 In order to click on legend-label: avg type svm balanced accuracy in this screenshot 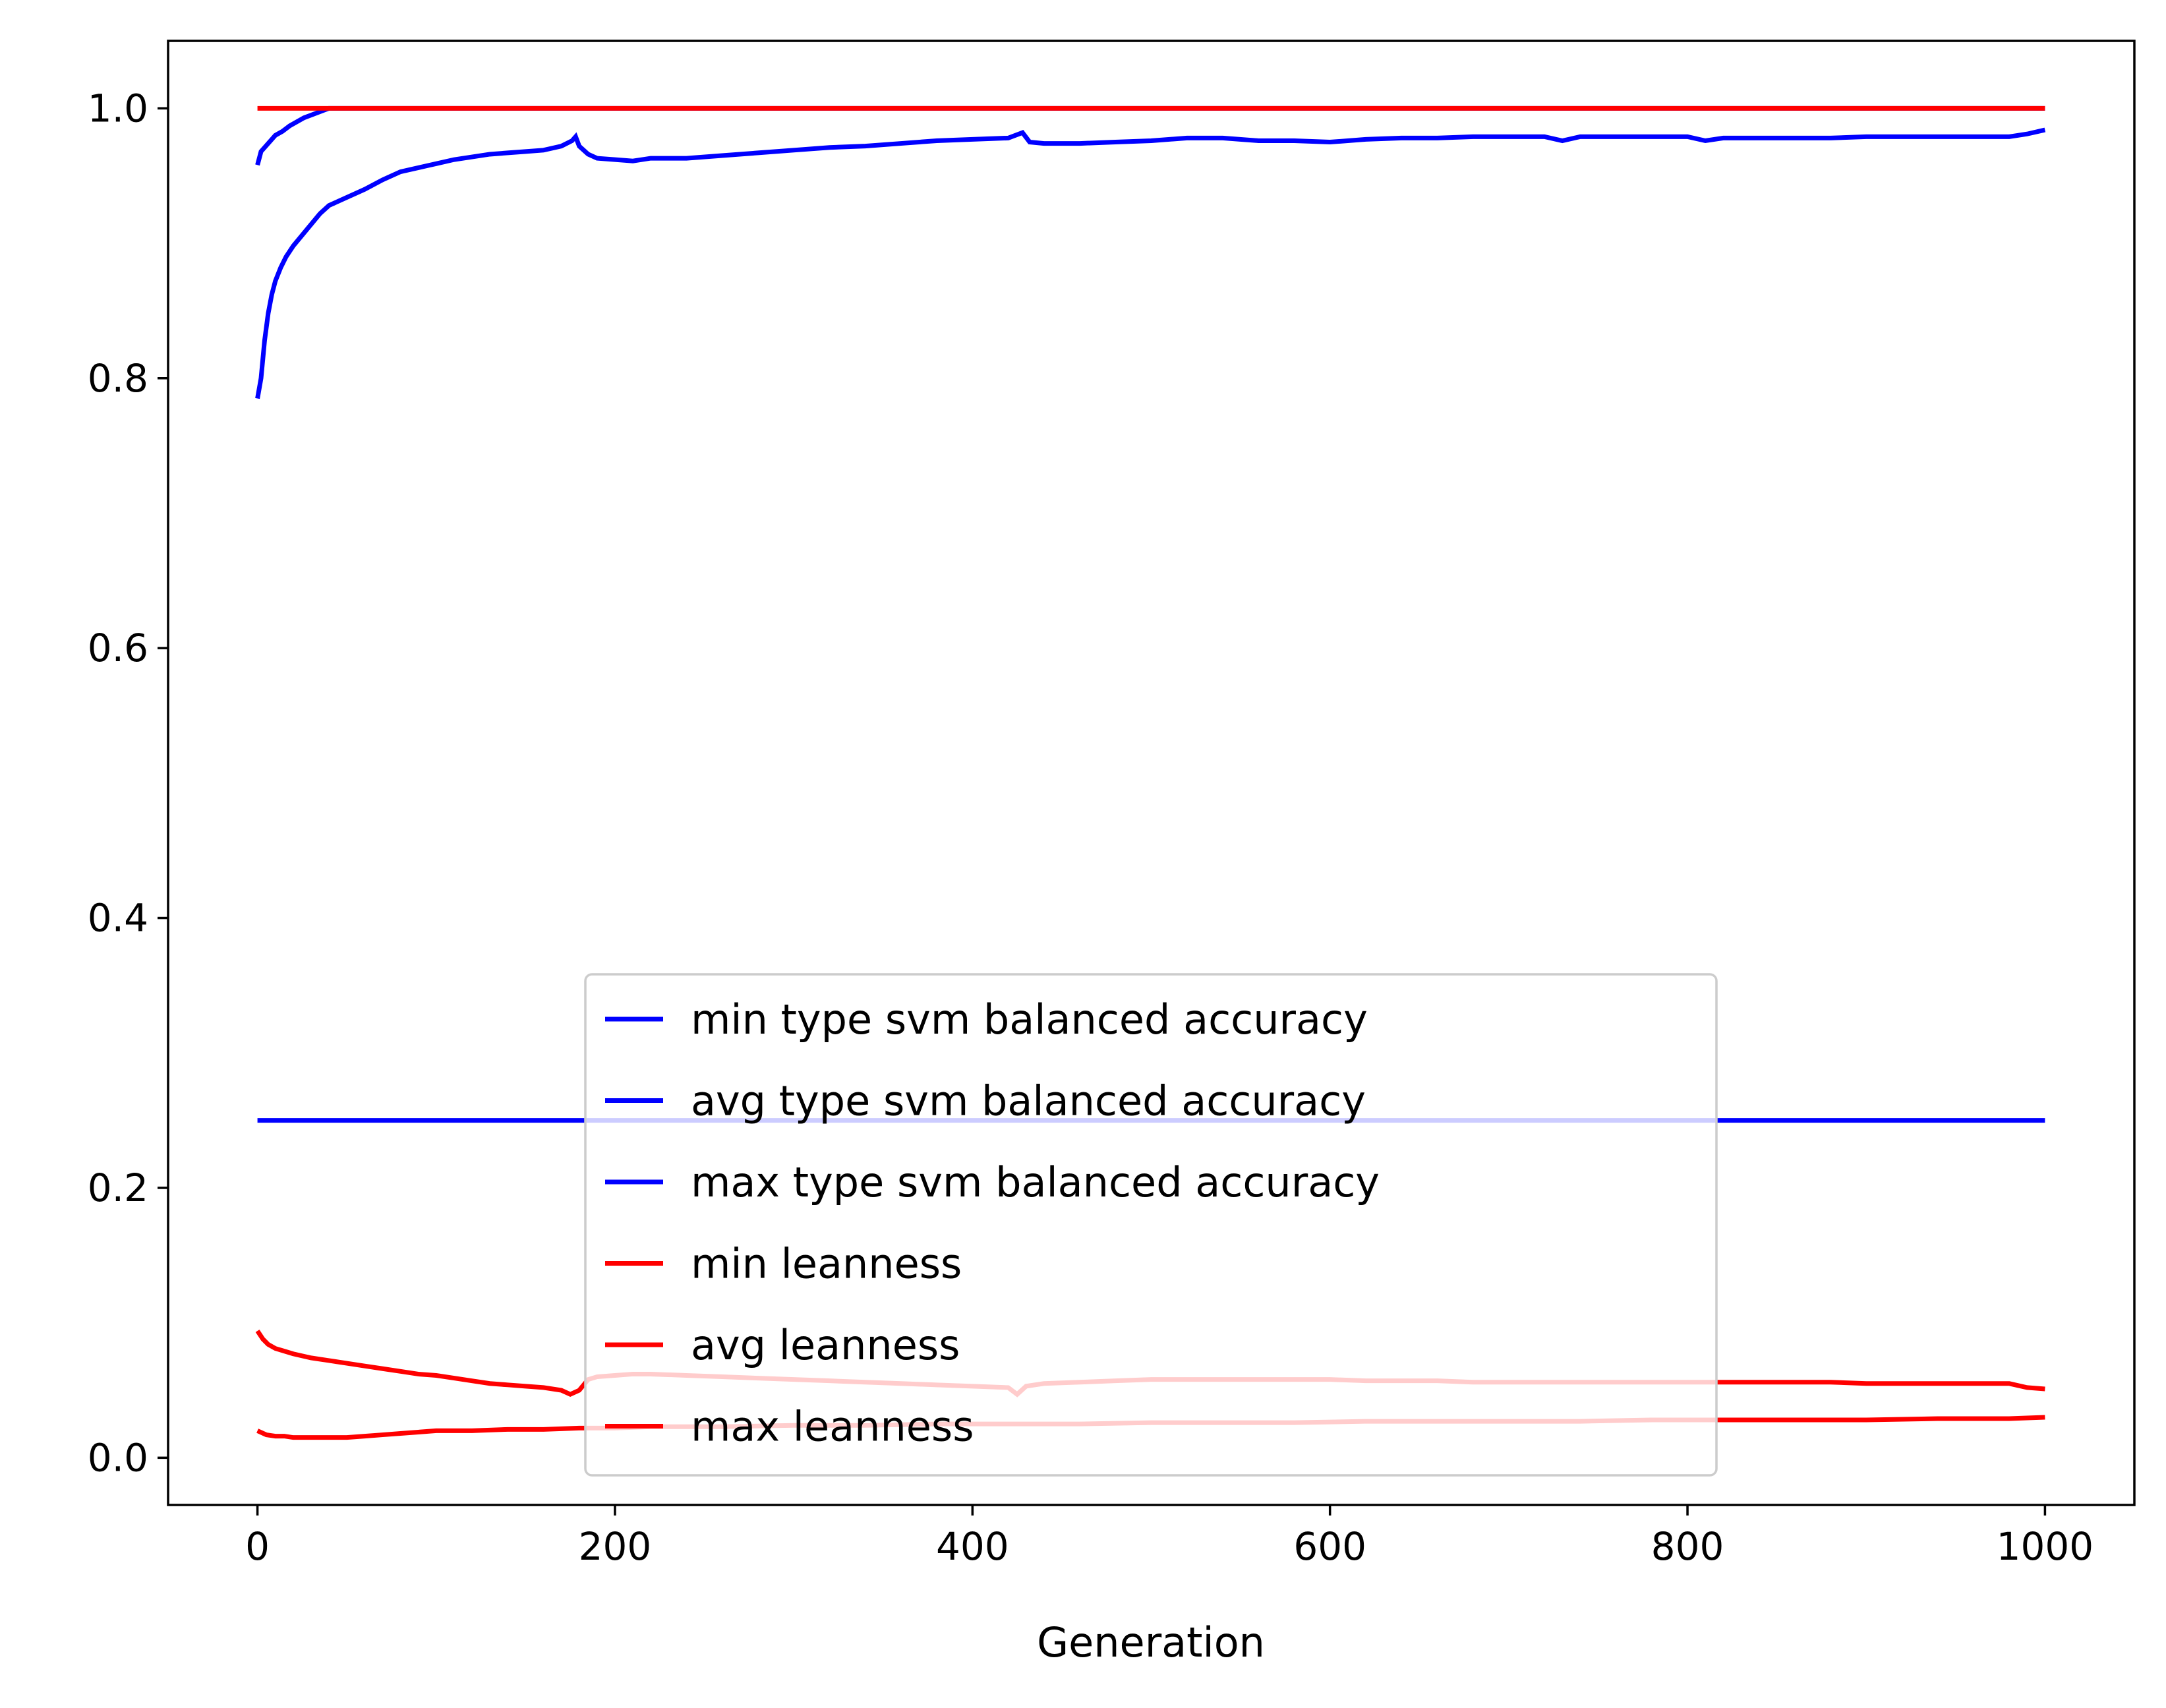, I will do `click(1028, 1101)`.